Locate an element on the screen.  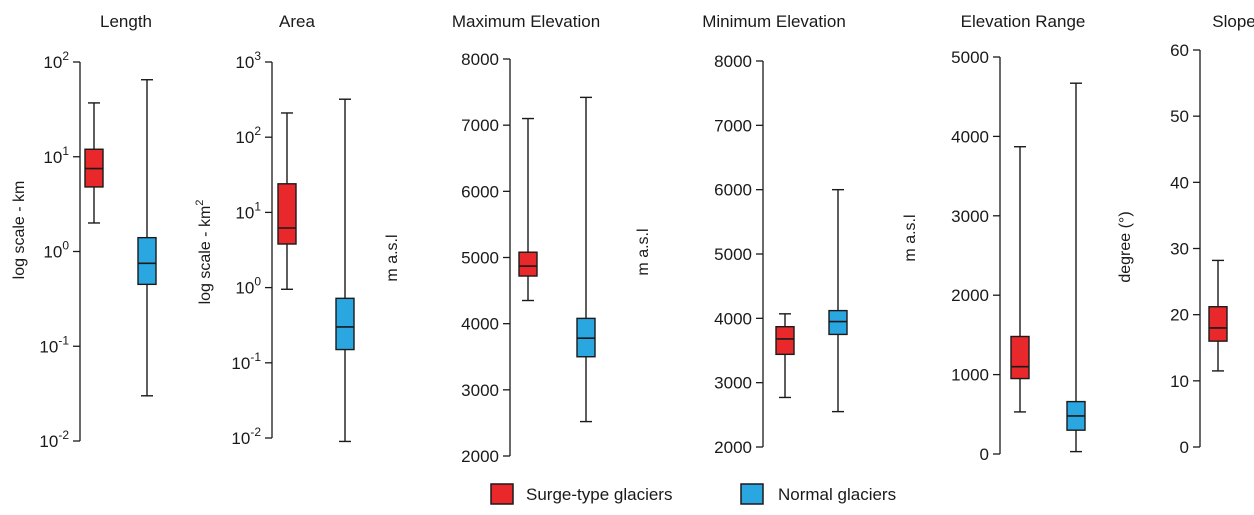
y-tick-label: 60 is located at coordinates (1179, 50).